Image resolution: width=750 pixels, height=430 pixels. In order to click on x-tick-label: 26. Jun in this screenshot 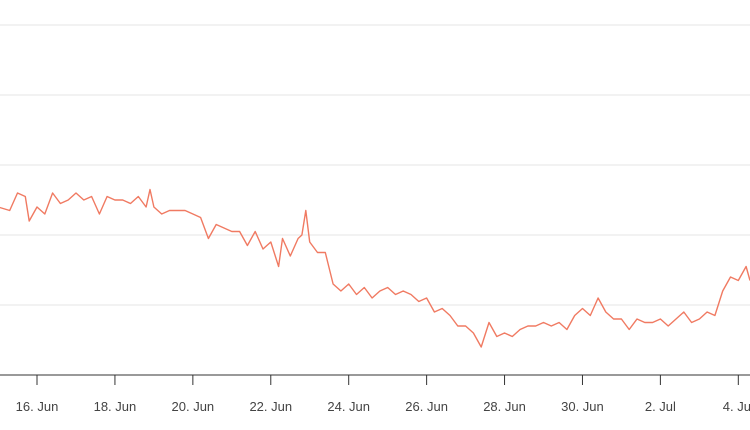, I will do `click(426, 406)`.